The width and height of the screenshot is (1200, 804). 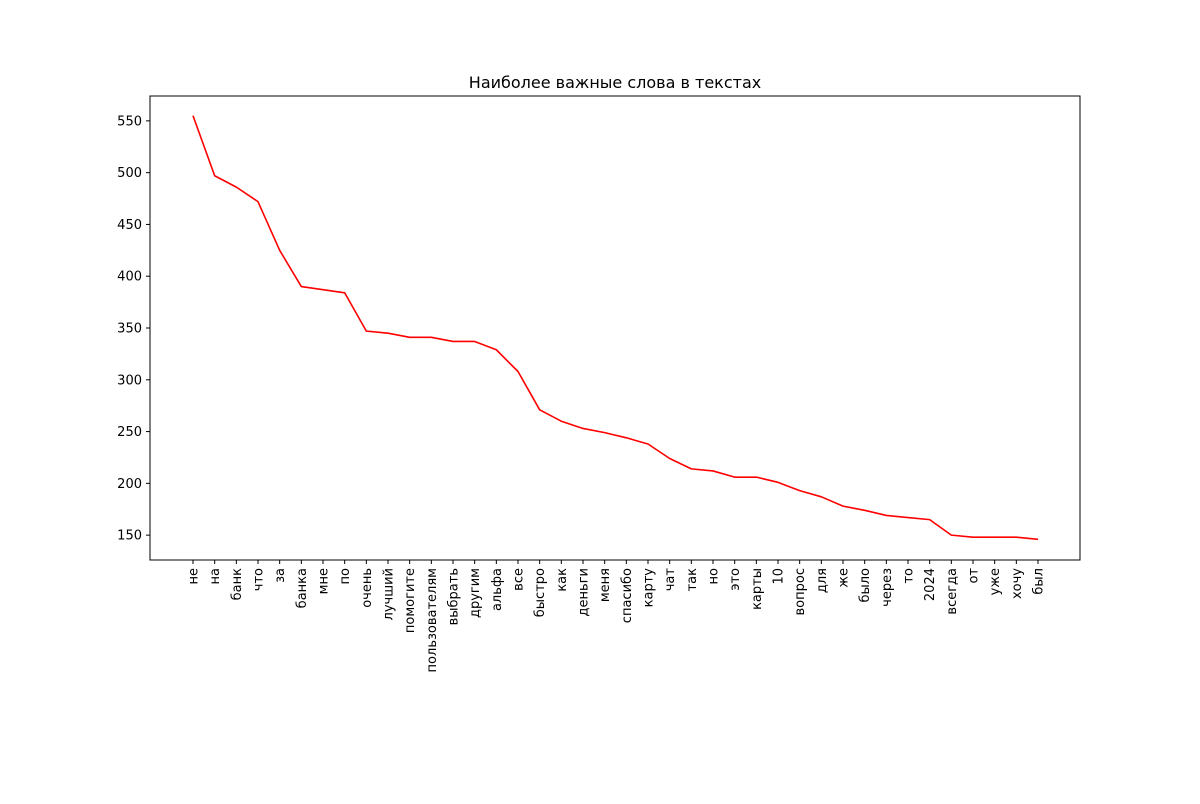 What do you see at coordinates (670, 580) in the screenshot?
I see `x-tick-label: чат` at bounding box center [670, 580].